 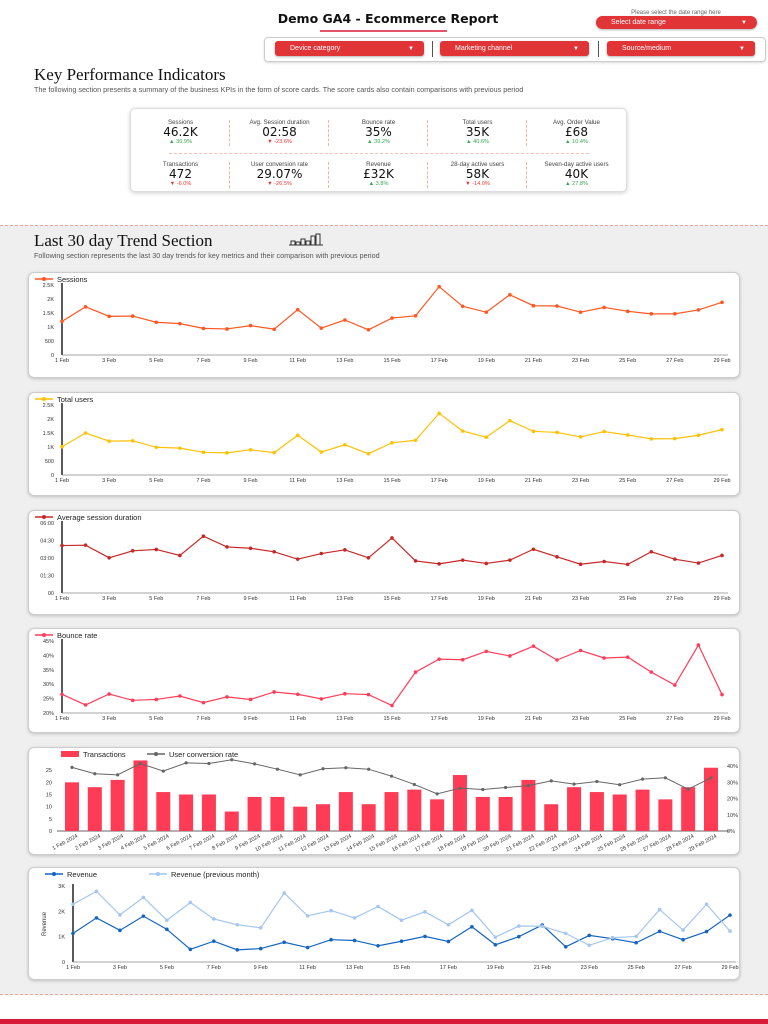 What do you see at coordinates (82, 874) in the screenshot?
I see `legend-label: Revenue` at bounding box center [82, 874].